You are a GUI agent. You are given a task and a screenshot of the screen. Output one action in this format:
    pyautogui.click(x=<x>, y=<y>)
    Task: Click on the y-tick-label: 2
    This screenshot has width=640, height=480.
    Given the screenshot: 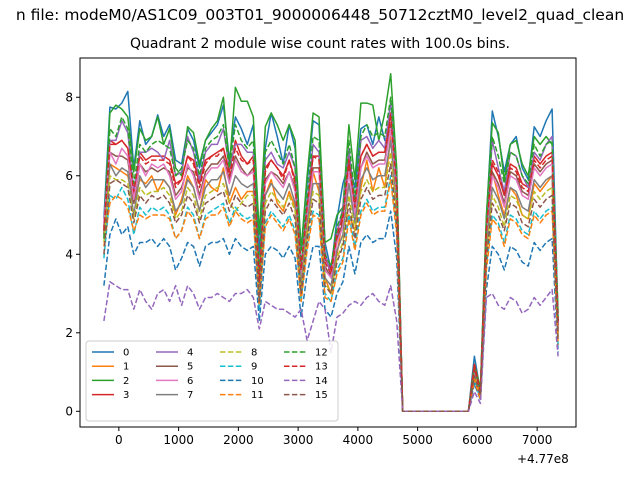 What is the action you would take?
    pyautogui.click(x=69, y=333)
    